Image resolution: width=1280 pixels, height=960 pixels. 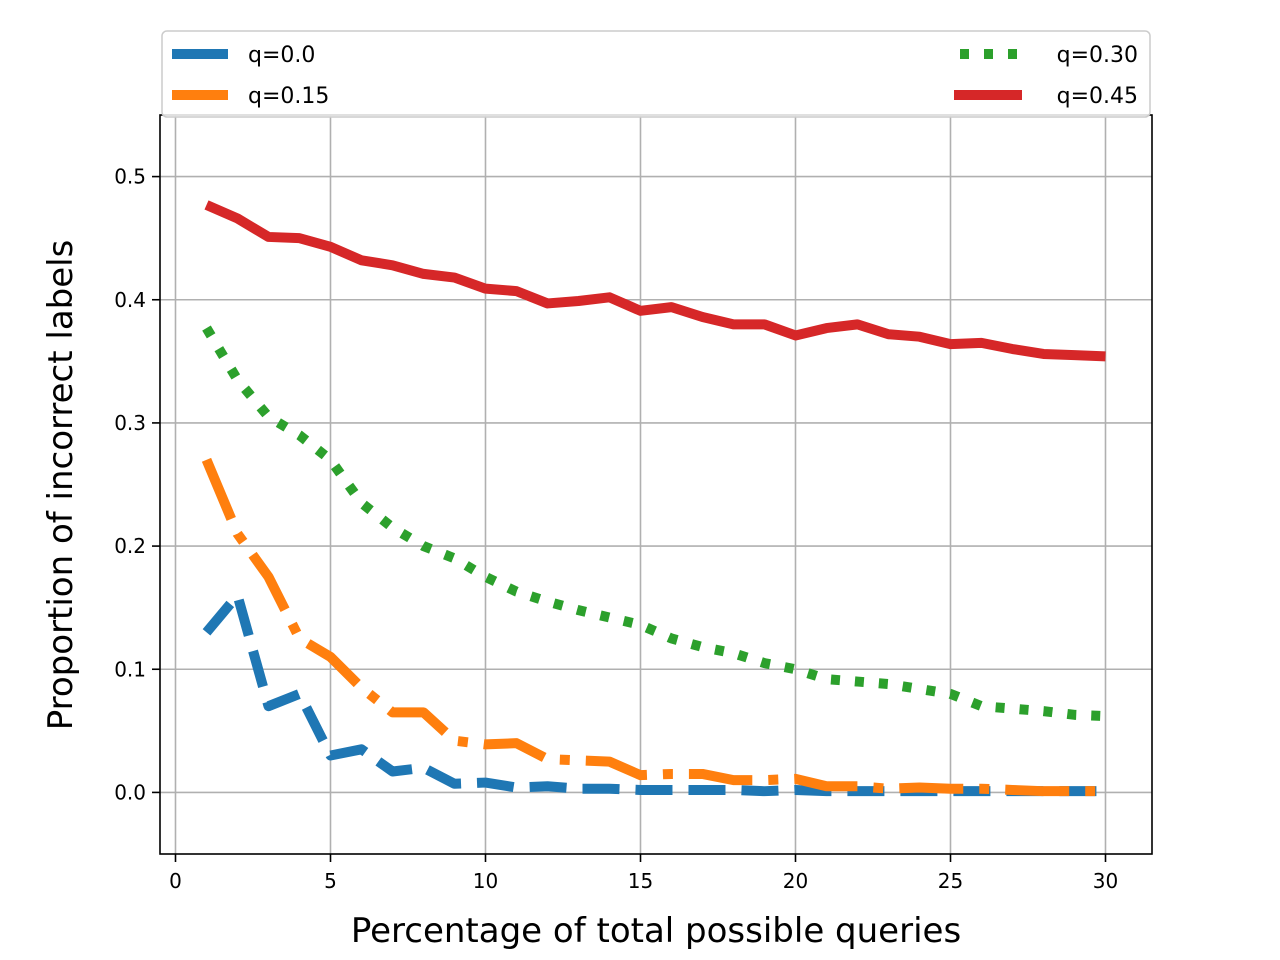 What do you see at coordinates (281, 55) in the screenshot?
I see `legend-label: q=0.0` at bounding box center [281, 55].